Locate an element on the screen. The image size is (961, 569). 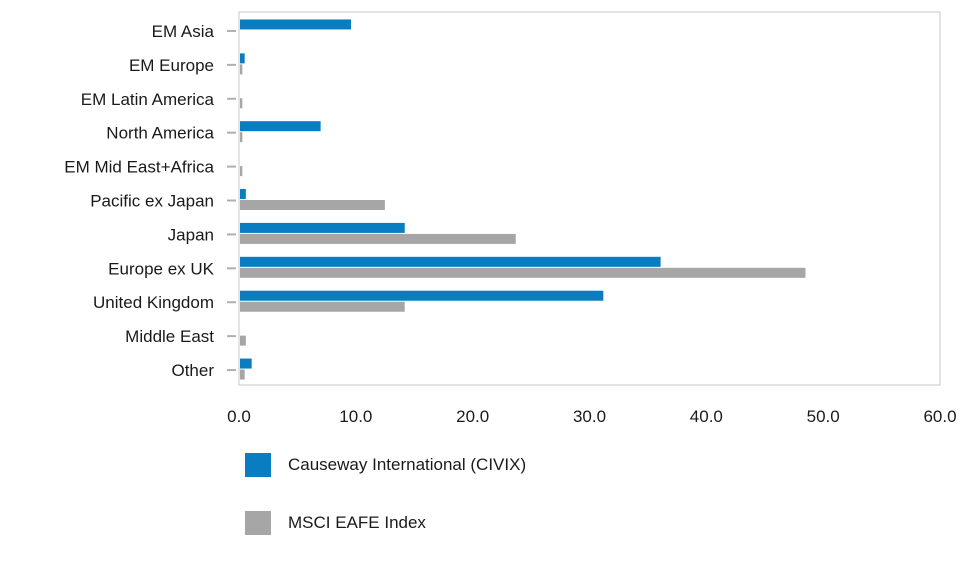
legend-label-msci: MSCI EAFE Index is located at coordinates (357, 522).